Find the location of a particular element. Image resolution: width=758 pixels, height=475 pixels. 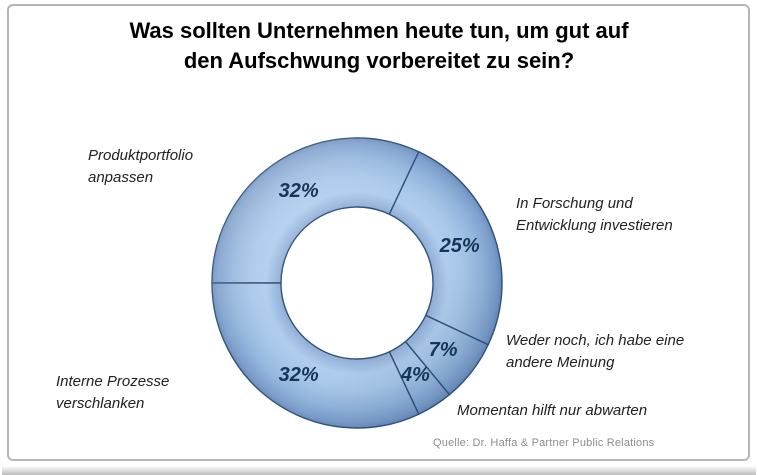

donut-percent-labels: 32% 25% 7% 4% 32% is located at coordinates (379, 283).